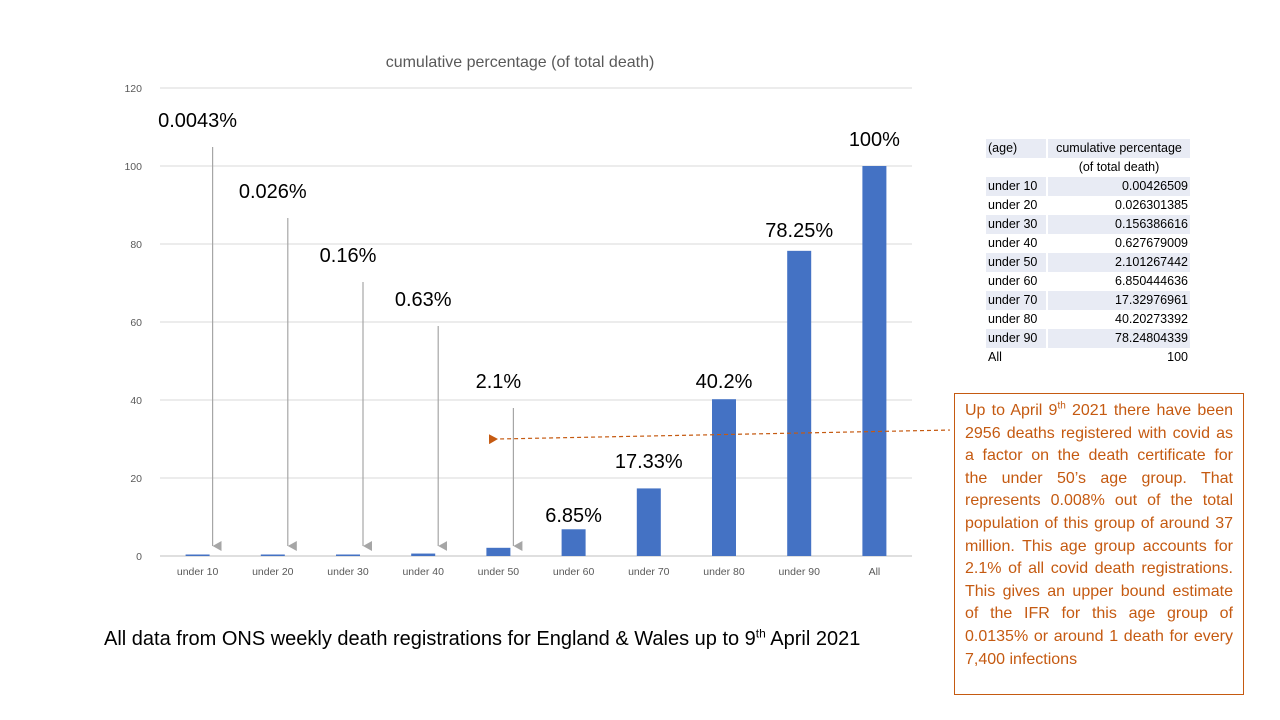 This screenshot has height=720, width=1280. I want to click on data-label: 0.0043%, so click(197, 121).